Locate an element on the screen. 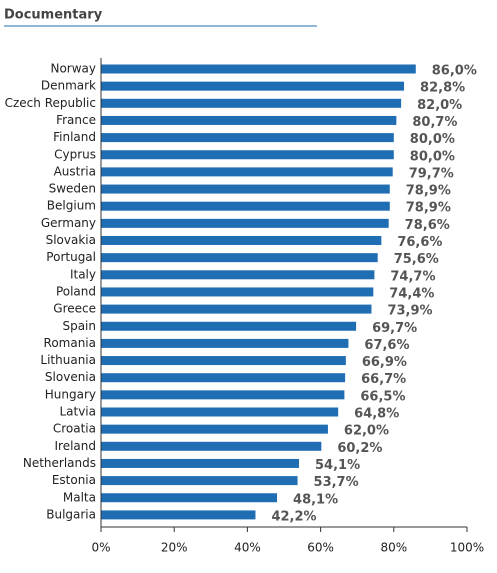 The width and height of the screenshot is (497, 573). category-label: Bulgaria is located at coordinates (71, 514).